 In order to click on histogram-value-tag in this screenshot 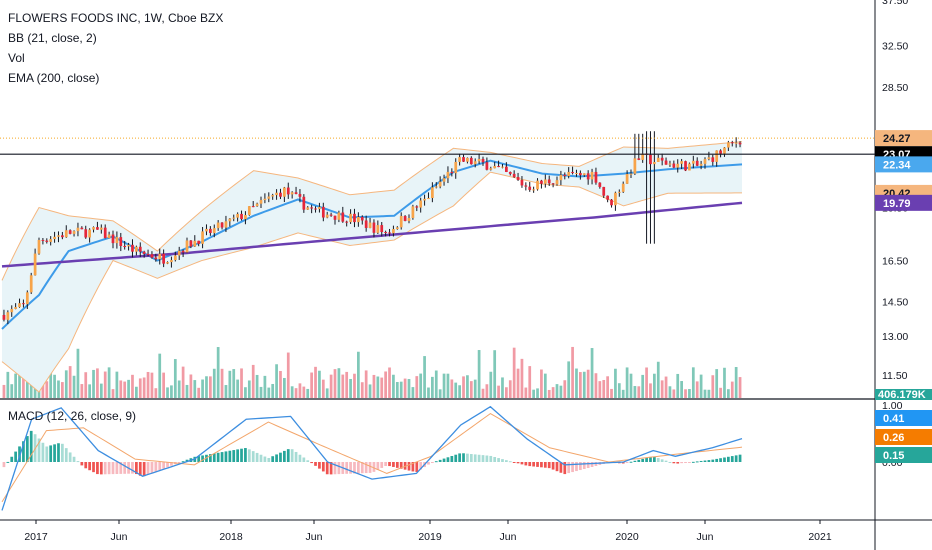, I will do `click(903, 455)`.